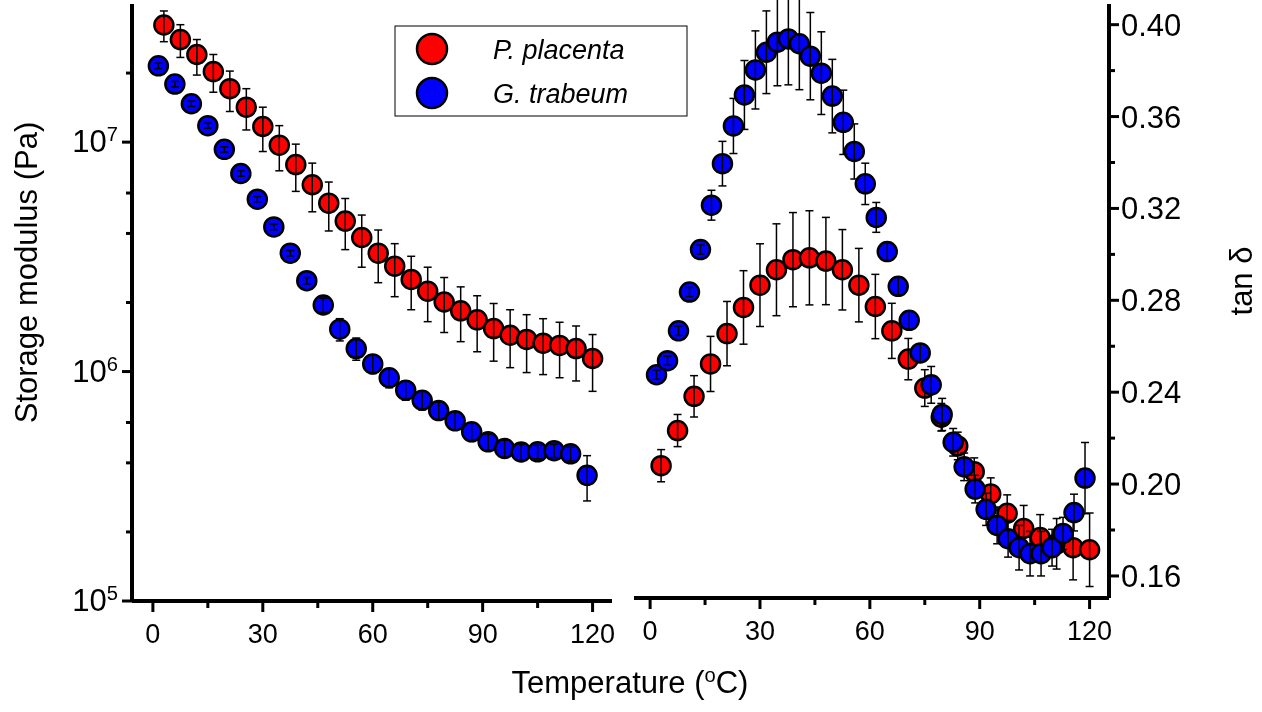 This screenshot has width=1262, height=712. I want to click on y-tick-label: 10$^{5}$, so click(95, 600).